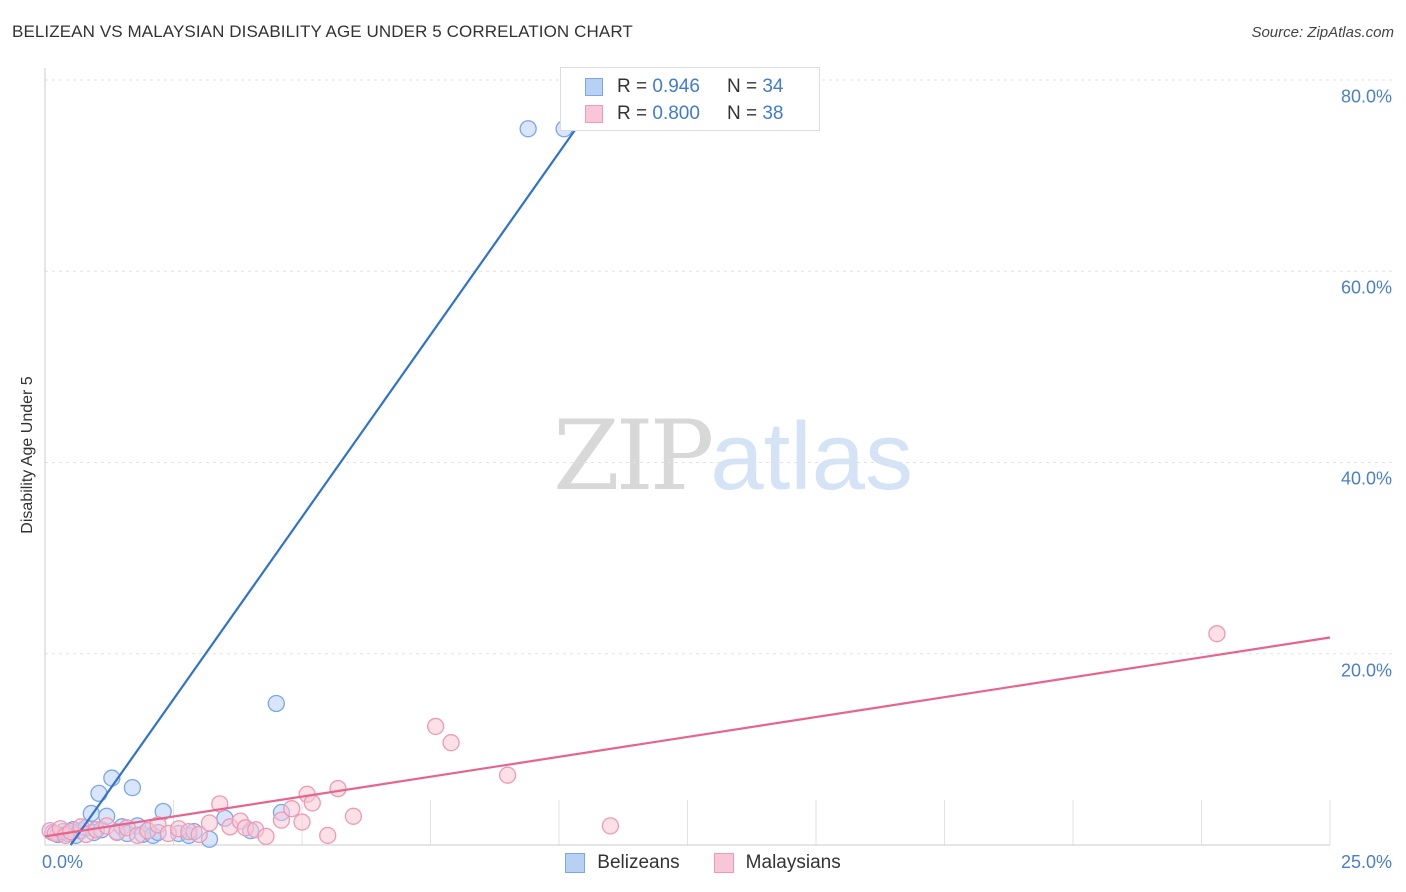 The width and height of the screenshot is (1406, 892). Describe the element at coordinates (633, 456) in the screenshot. I see `watermark-zip: ZIP` at that location.